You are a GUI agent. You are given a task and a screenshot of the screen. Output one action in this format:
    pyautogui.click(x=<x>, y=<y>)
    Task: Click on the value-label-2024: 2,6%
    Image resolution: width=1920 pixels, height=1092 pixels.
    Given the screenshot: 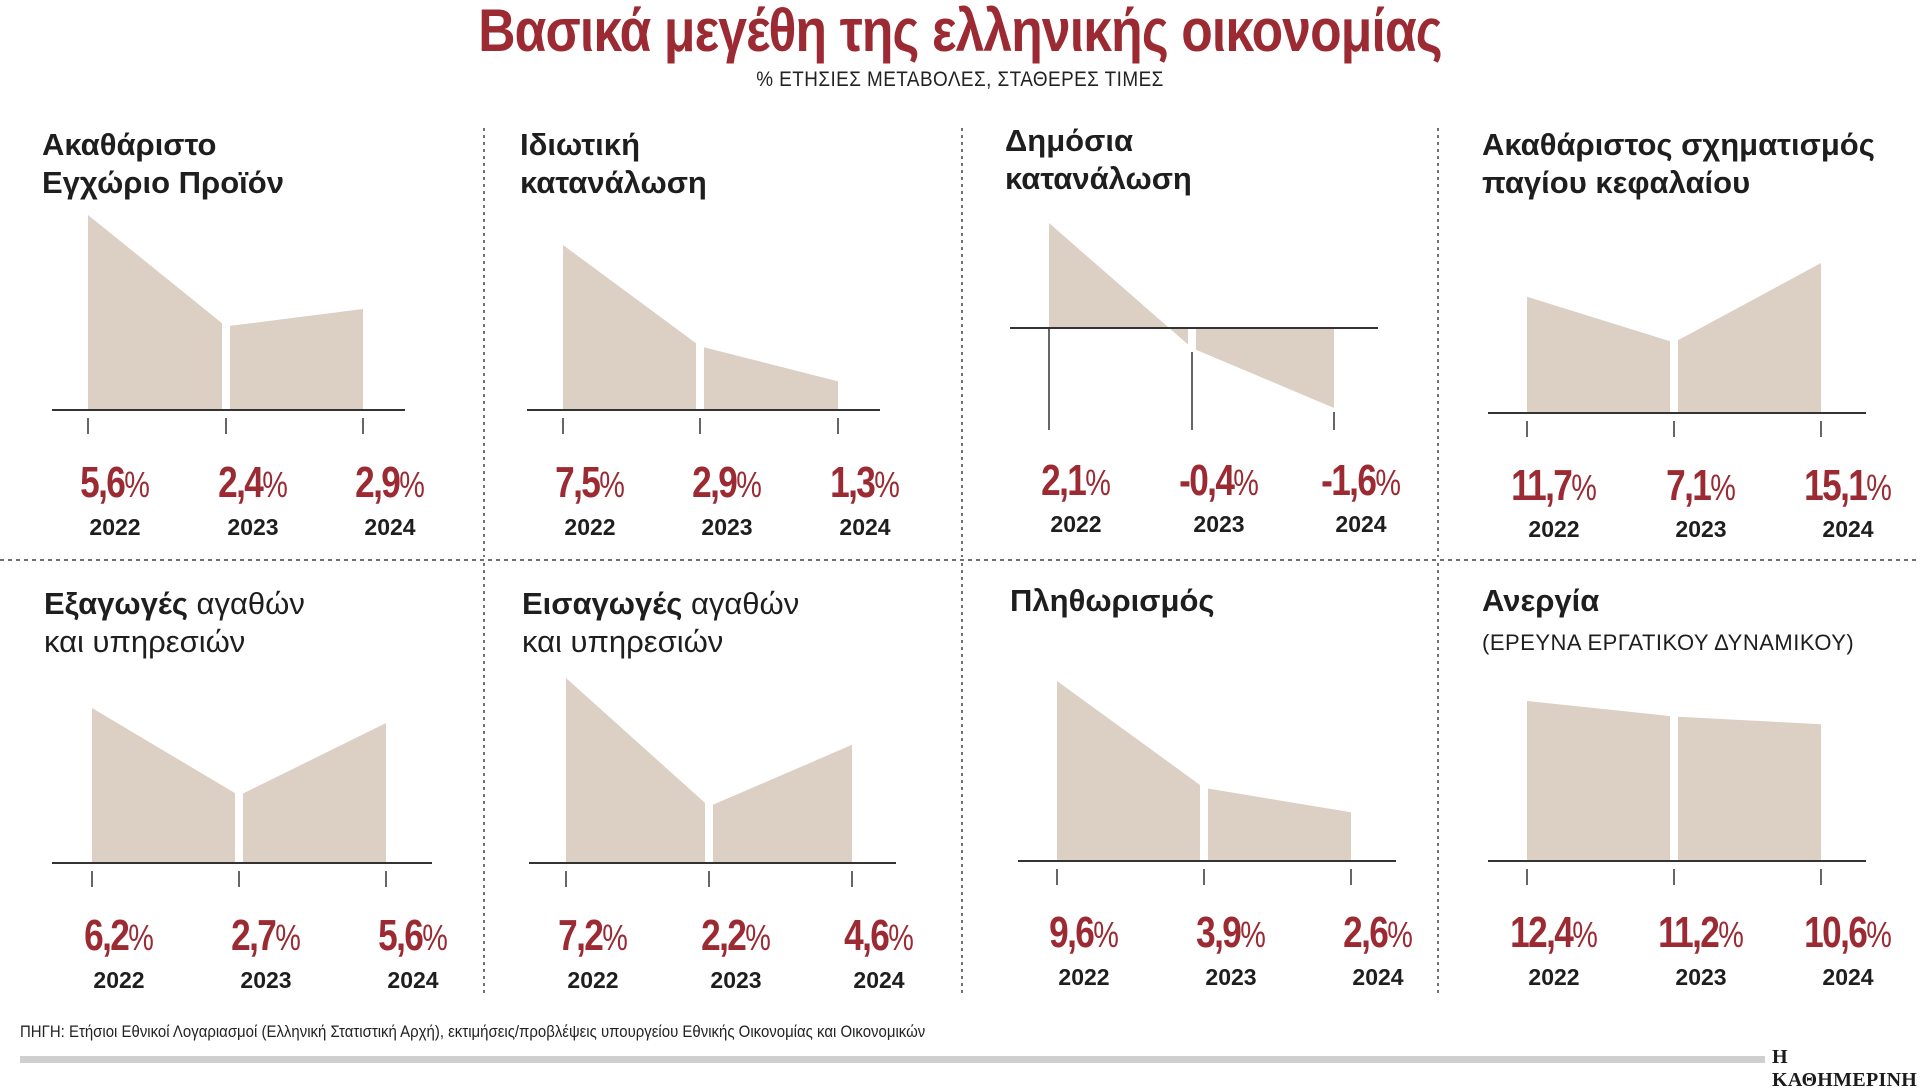 What is the action you would take?
    pyautogui.click(x=1378, y=932)
    